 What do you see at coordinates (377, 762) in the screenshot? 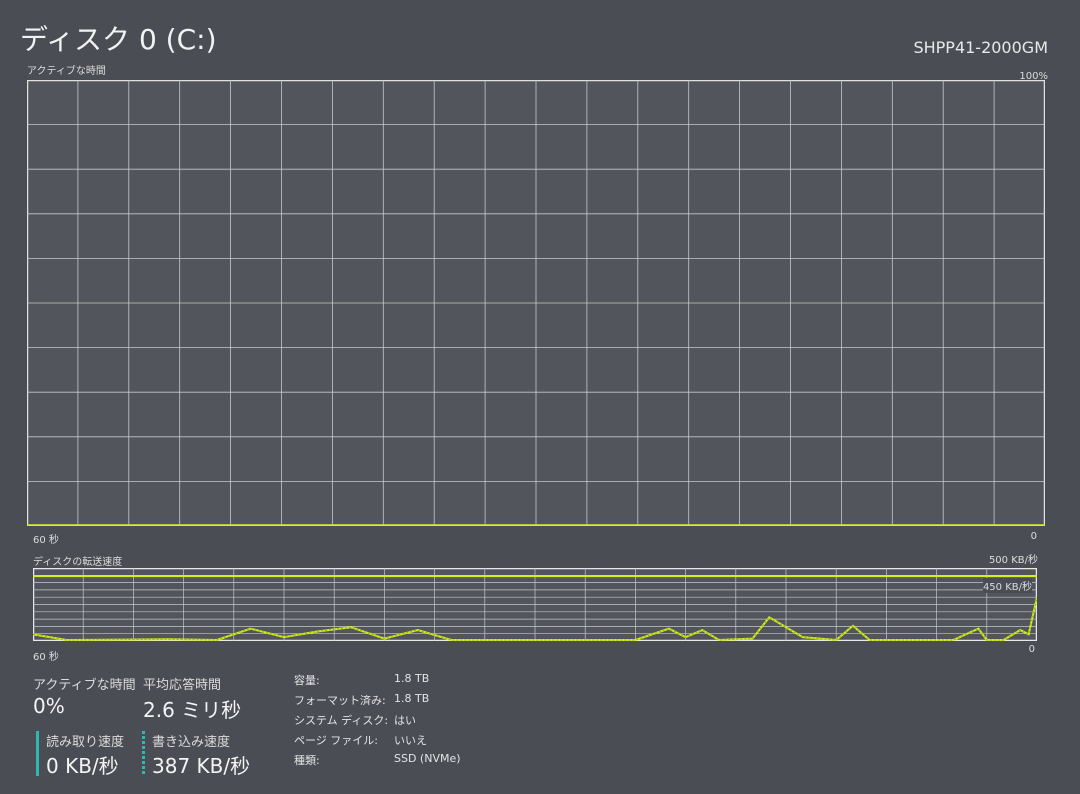
I see `property-row: 種類: SSD (NVMe)` at bounding box center [377, 762].